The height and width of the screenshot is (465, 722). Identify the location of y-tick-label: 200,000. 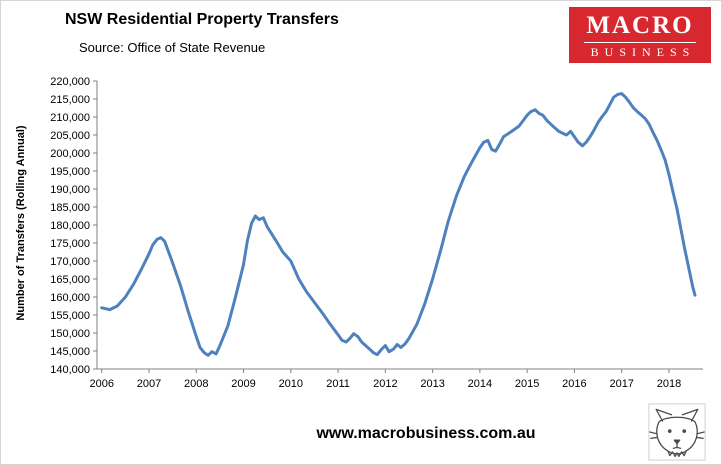
(70, 154).